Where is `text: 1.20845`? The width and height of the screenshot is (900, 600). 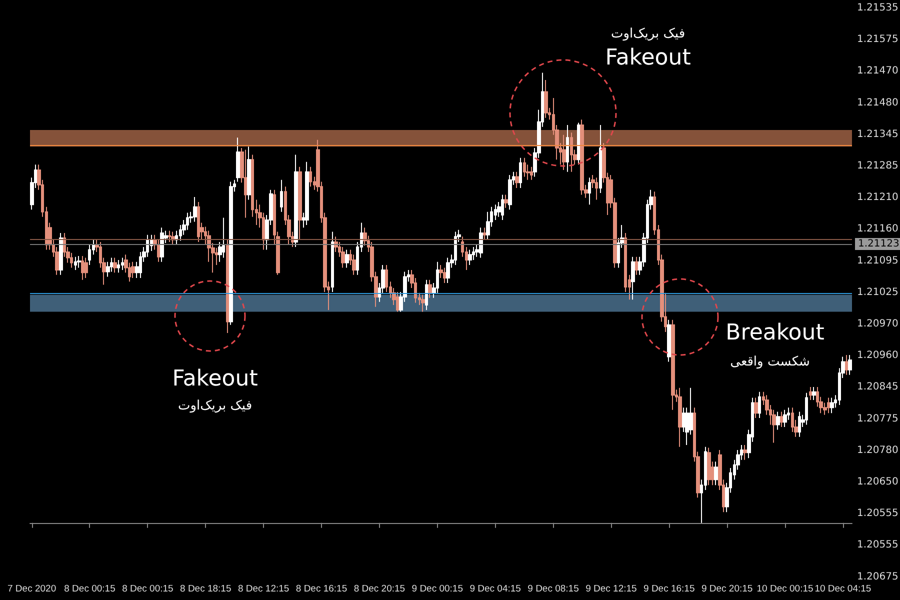
text: 1.20845 is located at coordinates (877, 387).